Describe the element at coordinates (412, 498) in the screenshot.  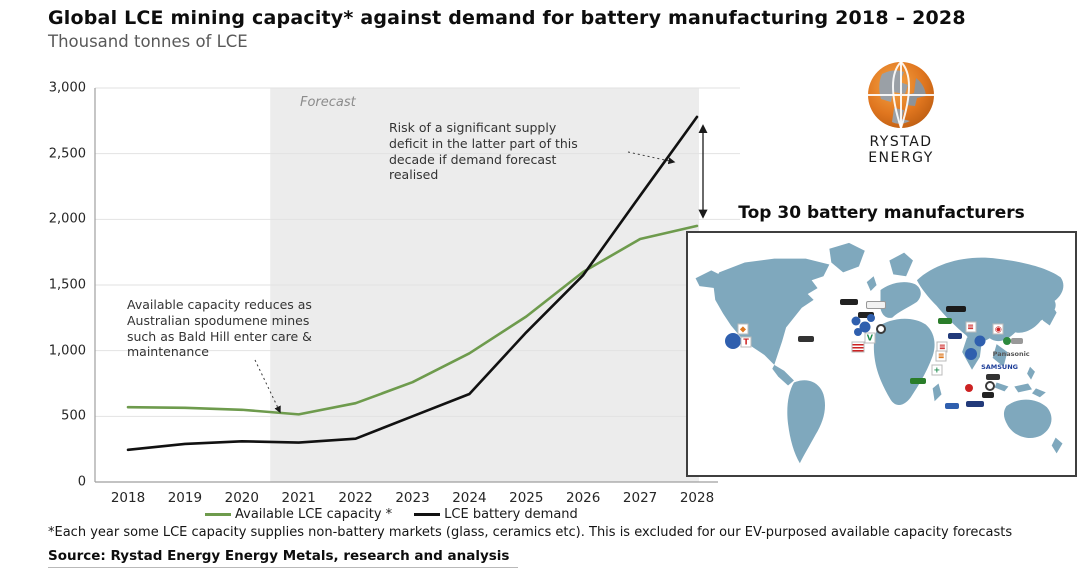
I see `x-tick-label: 2023` at that location.